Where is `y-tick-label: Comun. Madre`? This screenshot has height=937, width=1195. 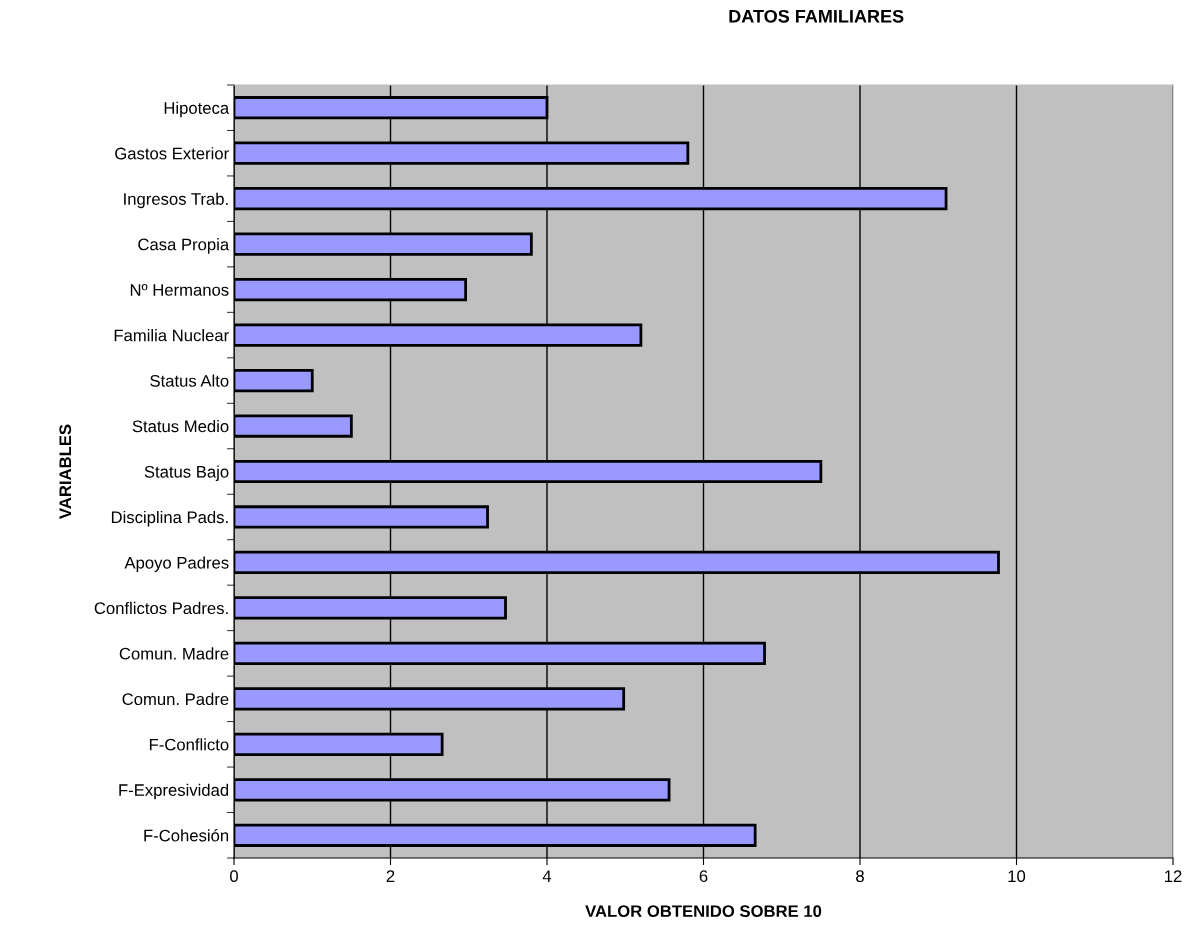
y-tick-label: Comun. Madre is located at coordinates (174, 653).